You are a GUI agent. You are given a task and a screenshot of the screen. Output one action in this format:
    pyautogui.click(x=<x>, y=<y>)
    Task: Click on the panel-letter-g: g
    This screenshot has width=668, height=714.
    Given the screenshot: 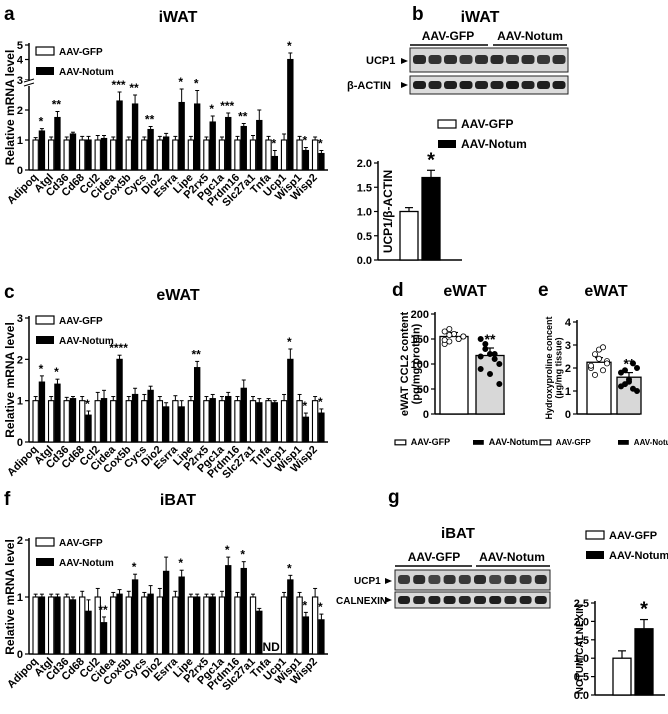 What is the action you would take?
    pyautogui.click(x=394, y=497)
    